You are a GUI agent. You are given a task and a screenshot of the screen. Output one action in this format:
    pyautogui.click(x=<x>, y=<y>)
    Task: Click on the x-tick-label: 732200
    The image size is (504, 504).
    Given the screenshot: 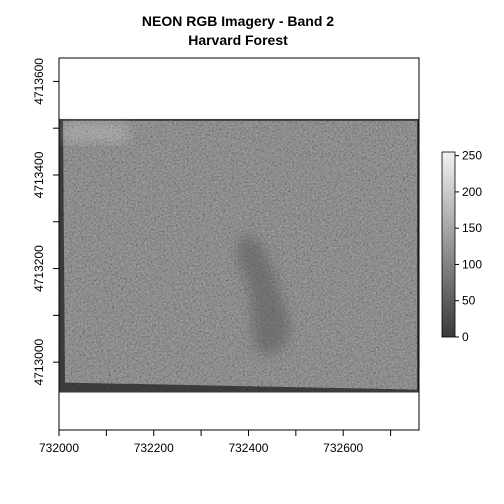 What is the action you would take?
    pyautogui.click(x=154, y=448)
    